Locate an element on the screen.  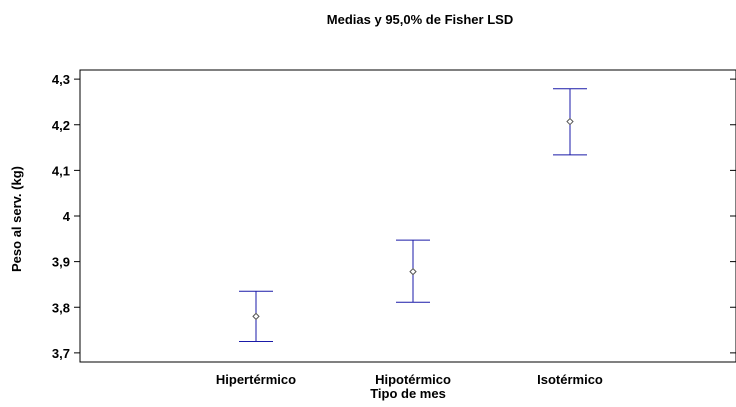
y-tick-label: 3,7 is located at coordinates (61, 353).